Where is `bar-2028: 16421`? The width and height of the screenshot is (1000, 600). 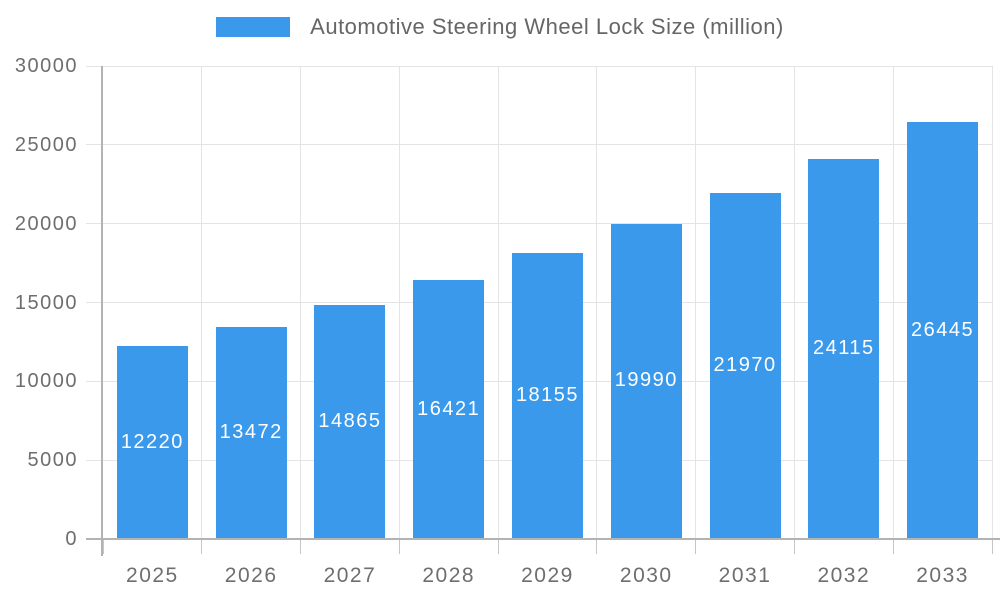
bar-2028: 16421 is located at coordinates (449, 409).